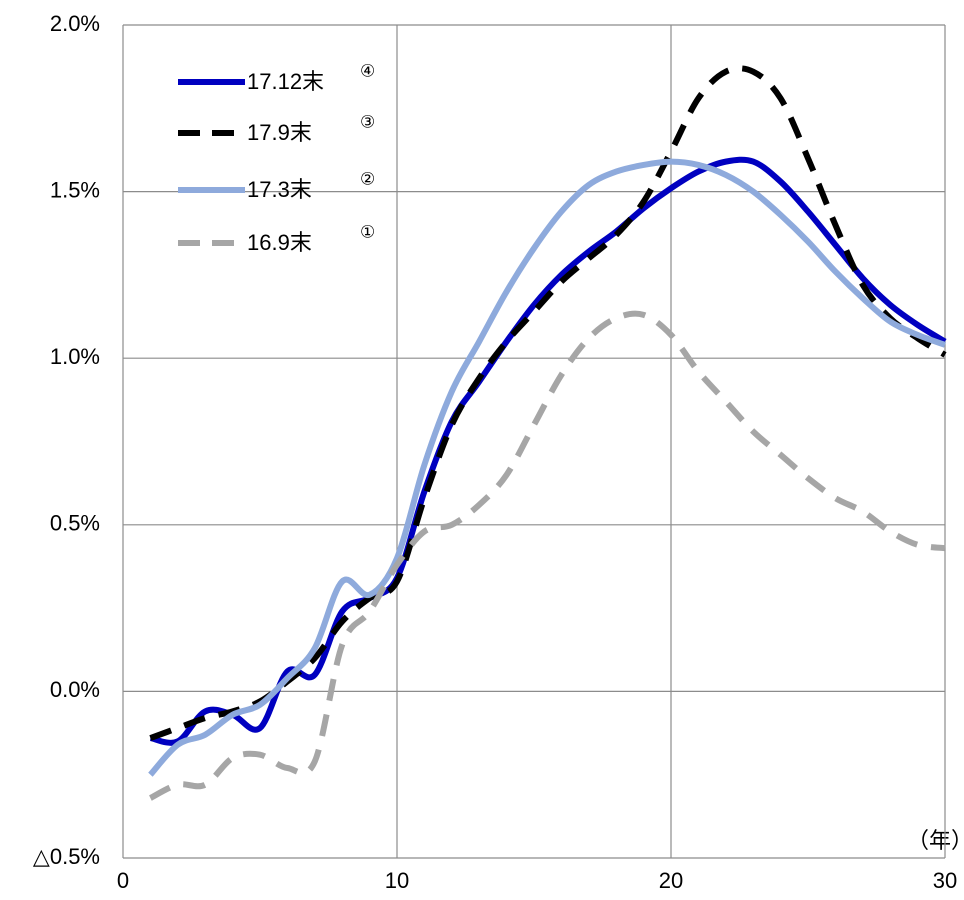 The image size is (964, 900). Describe the element at coordinates (279, 132) in the screenshot. I see `legend-label: 17.9末` at that location.